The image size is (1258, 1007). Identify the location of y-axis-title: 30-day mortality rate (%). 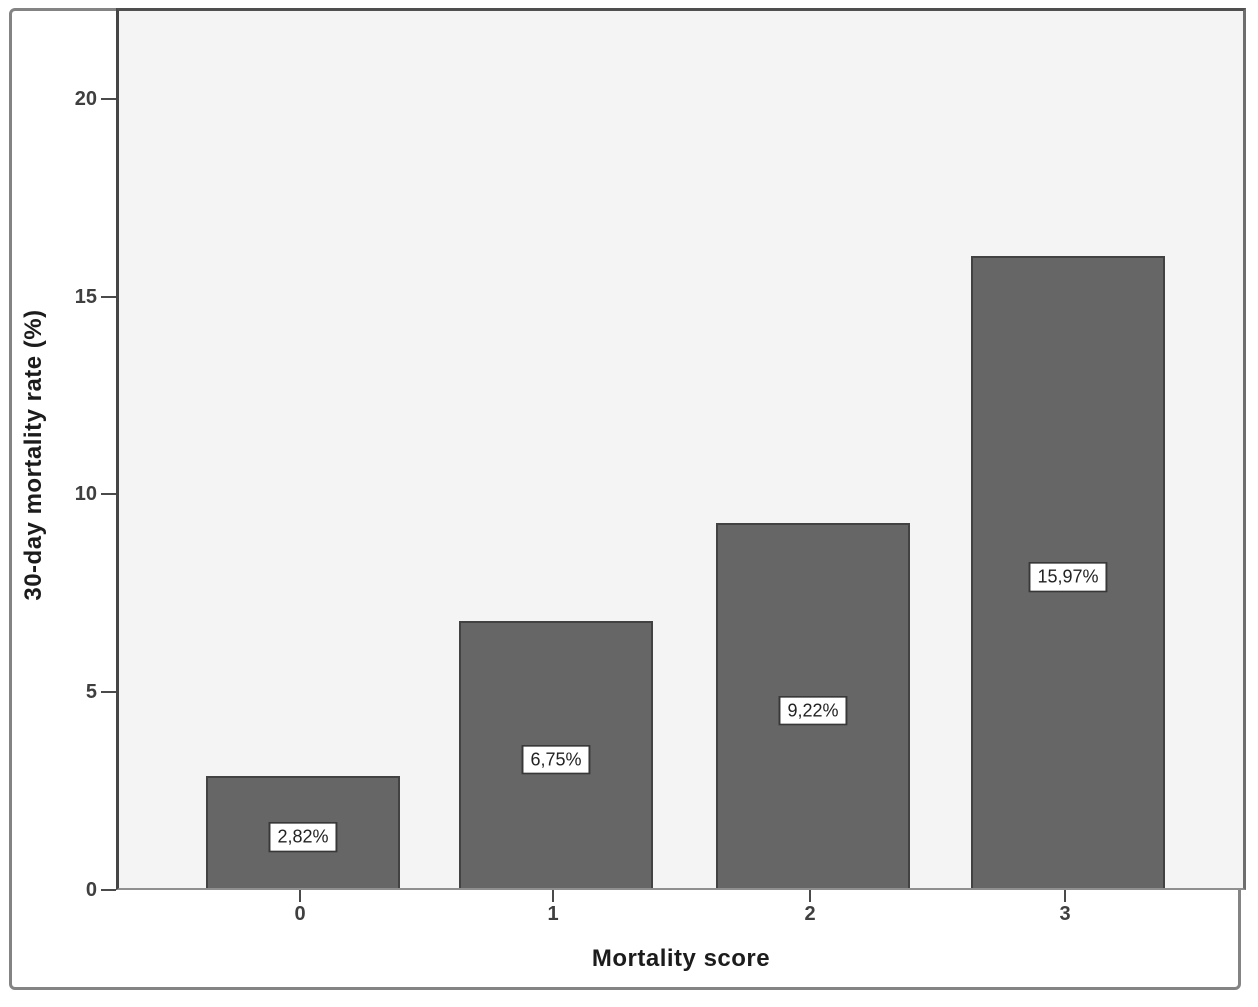
(33, 455).